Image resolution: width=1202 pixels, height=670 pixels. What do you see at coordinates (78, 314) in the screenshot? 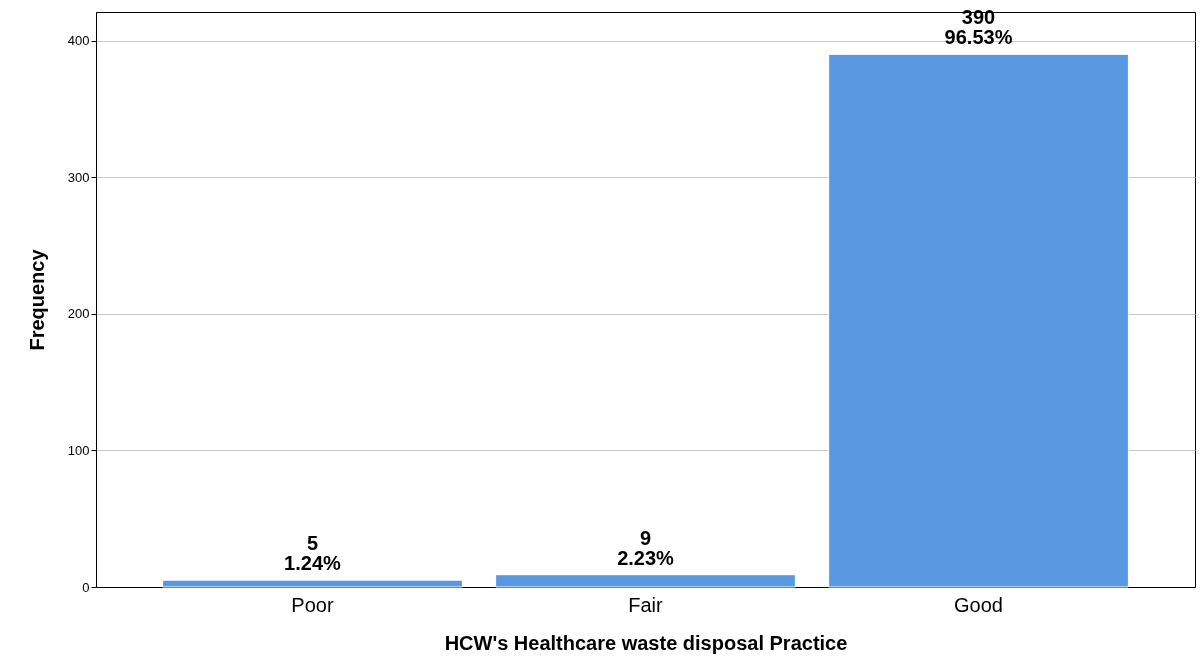
I see `y-tick-label: 200` at bounding box center [78, 314].